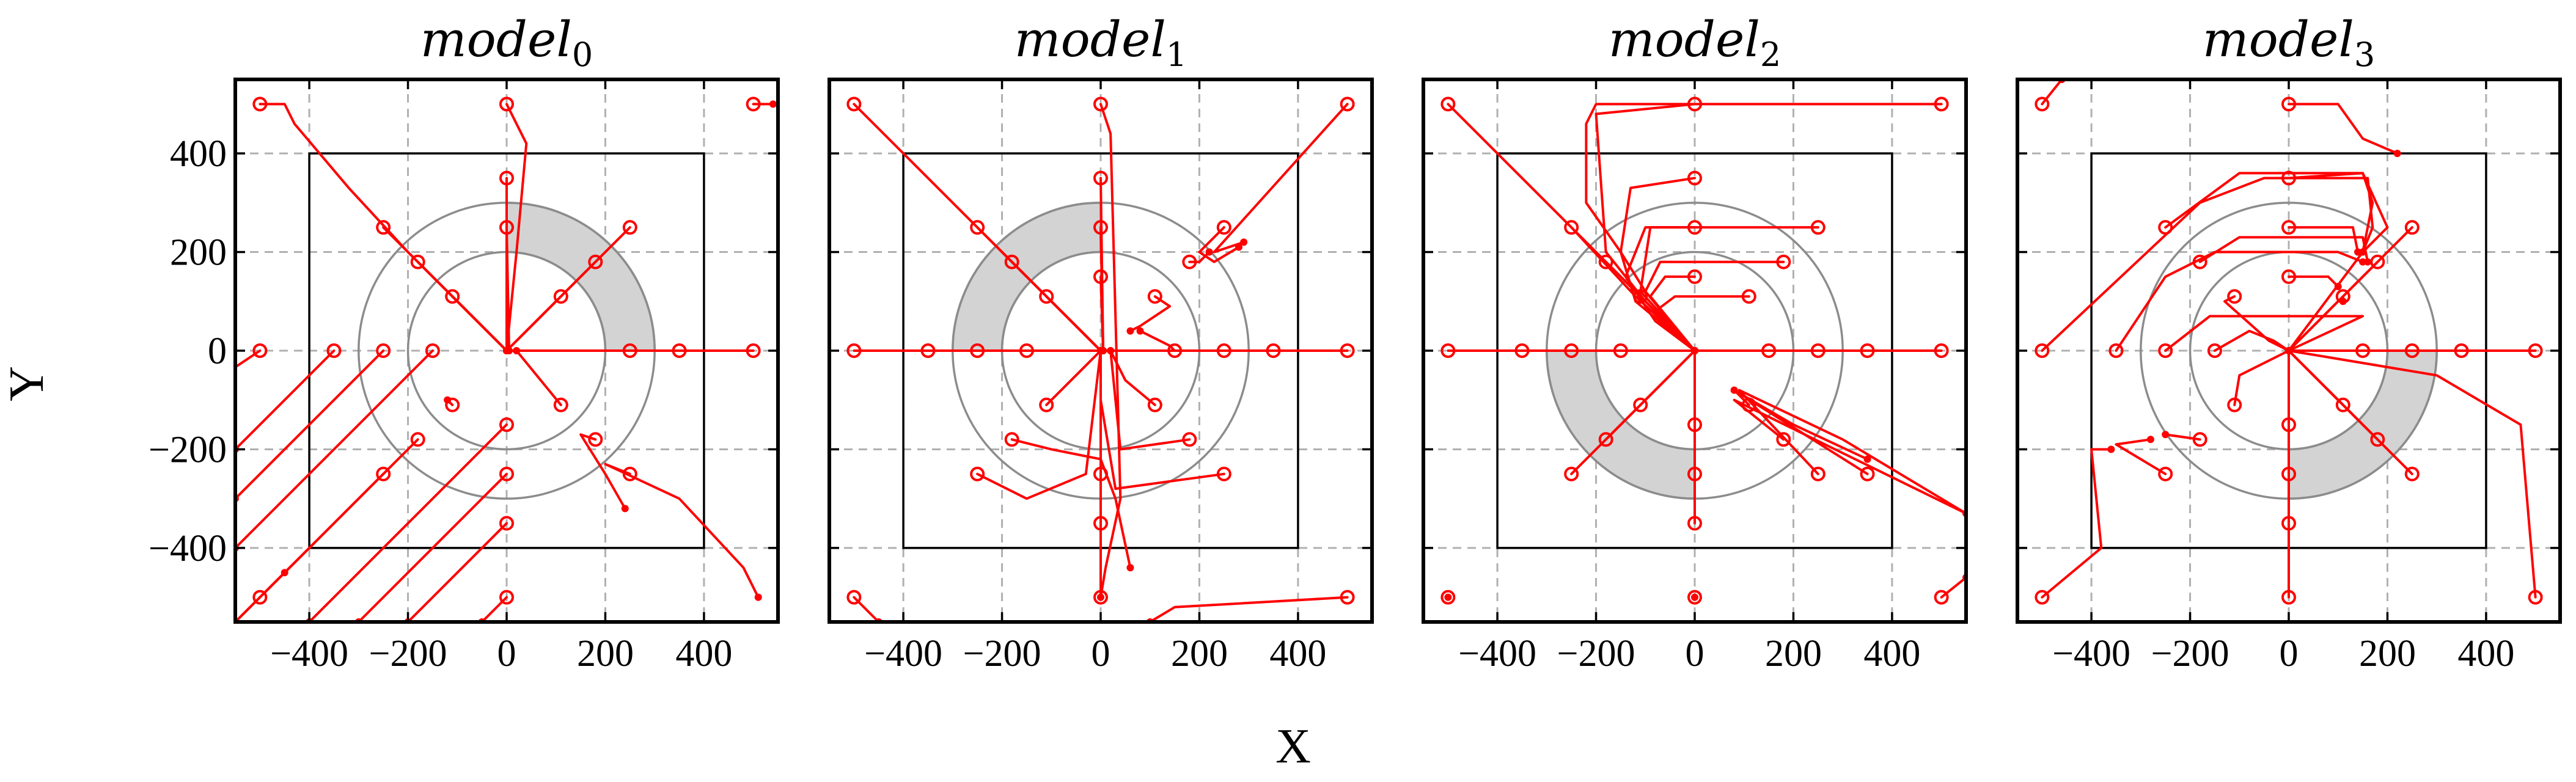  Describe the element at coordinates (198, 154) in the screenshot. I see `y-tick-label: 400` at that location.